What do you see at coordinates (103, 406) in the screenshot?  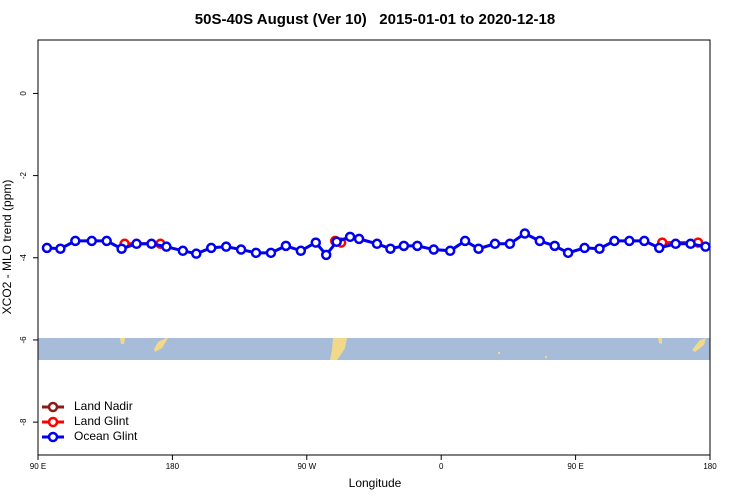 I see `legend-label: Land Nadir` at bounding box center [103, 406].